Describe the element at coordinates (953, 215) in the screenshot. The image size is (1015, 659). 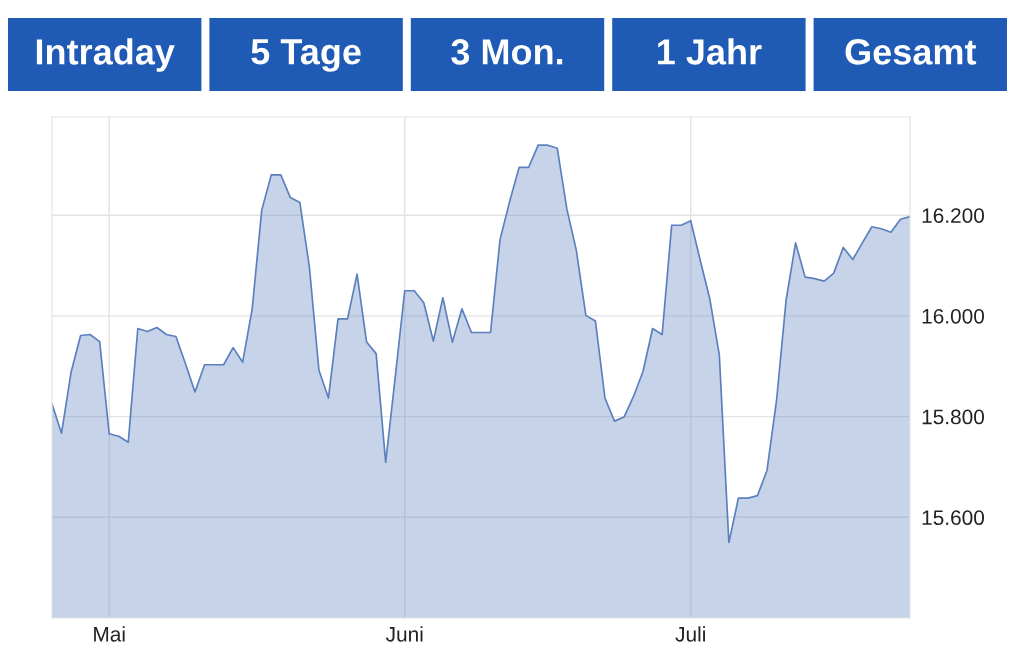
I see `y-tick-label: 16.200` at that location.